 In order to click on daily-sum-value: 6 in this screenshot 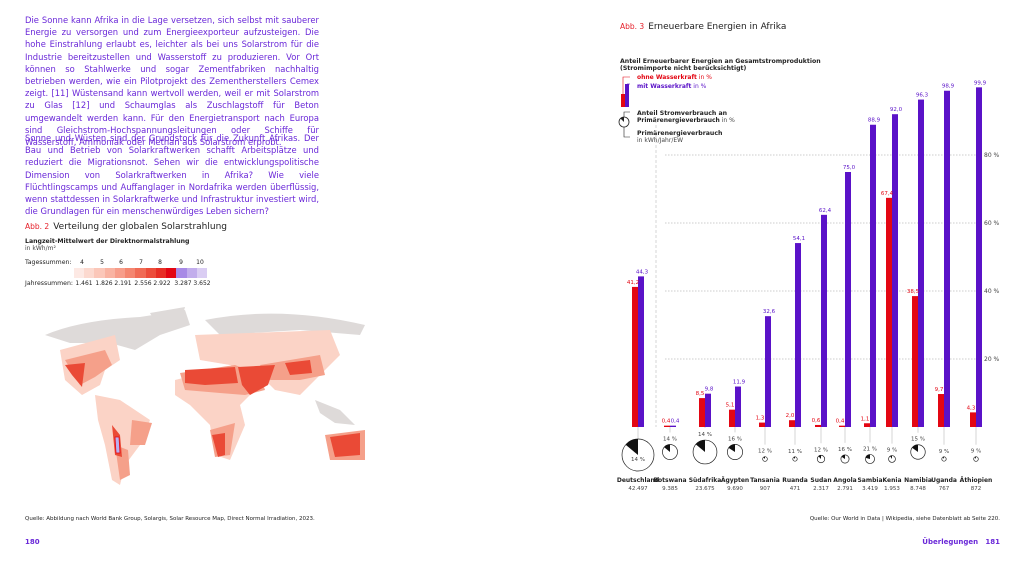, I will do `click(121, 262)`.